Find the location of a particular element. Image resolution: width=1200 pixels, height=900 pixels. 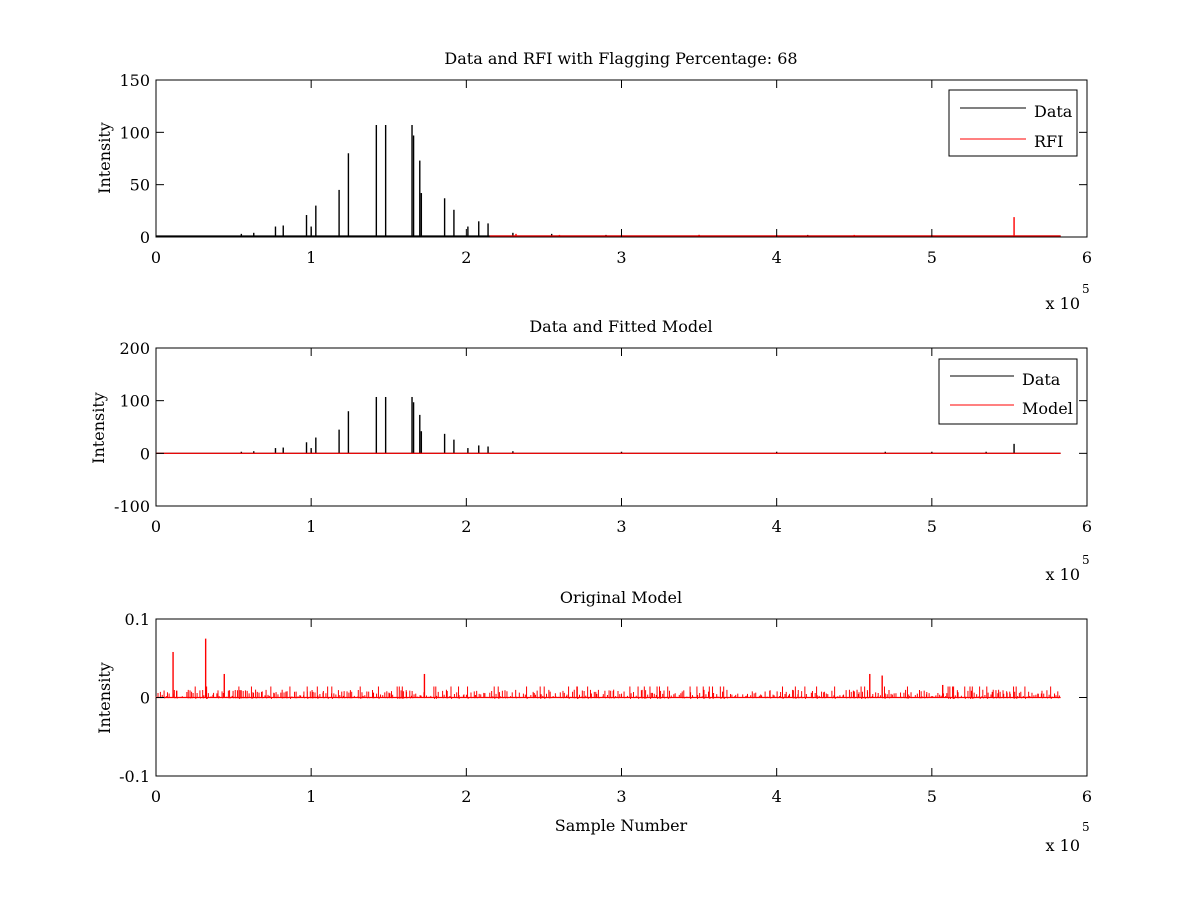

legend: Data RFI is located at coordinates (1013, 123).